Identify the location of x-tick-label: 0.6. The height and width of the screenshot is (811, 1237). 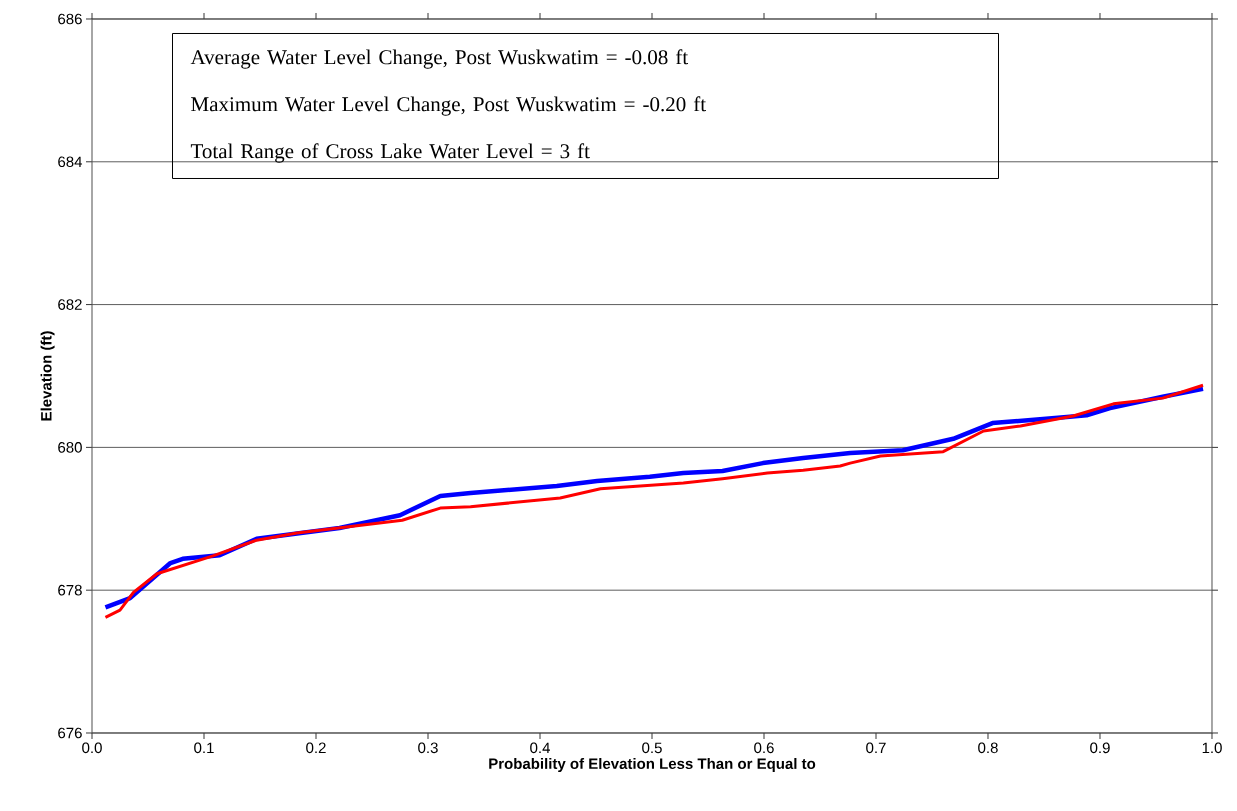
(764, 748).